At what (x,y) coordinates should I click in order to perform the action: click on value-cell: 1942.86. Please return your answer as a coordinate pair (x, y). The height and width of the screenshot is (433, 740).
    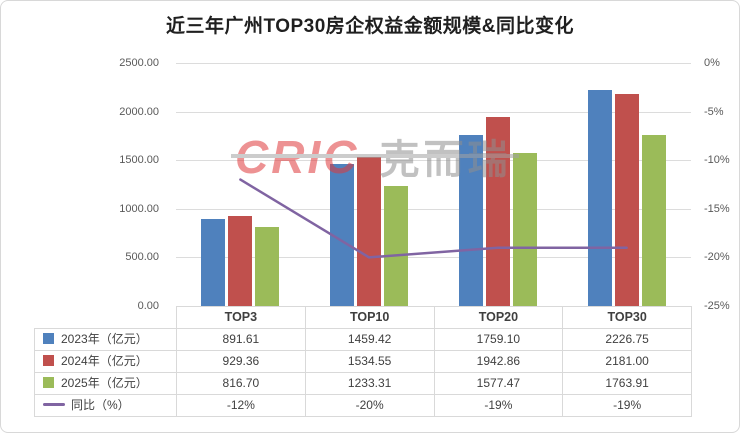
    Looking at the image, I should click on (498, 361).